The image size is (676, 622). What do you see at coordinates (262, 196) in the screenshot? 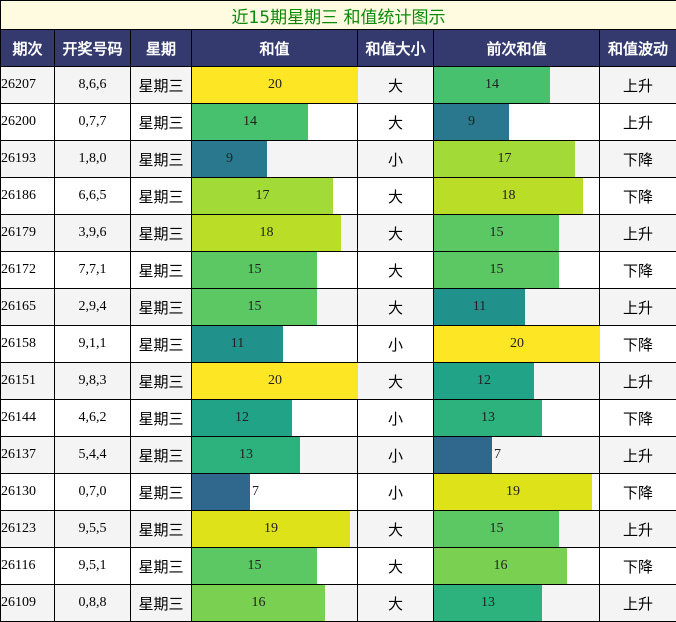
I see `sum-label: 17` at bounding box center [262, 196].